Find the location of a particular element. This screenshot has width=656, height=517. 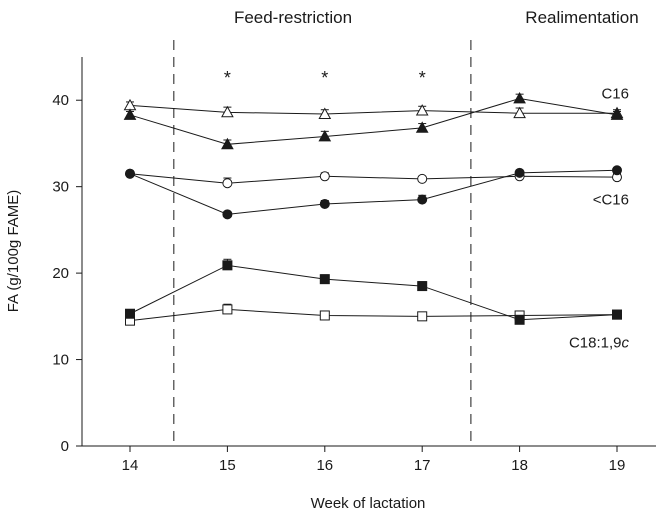

x-tick-label: 16 is located at coordinates (324, 465).